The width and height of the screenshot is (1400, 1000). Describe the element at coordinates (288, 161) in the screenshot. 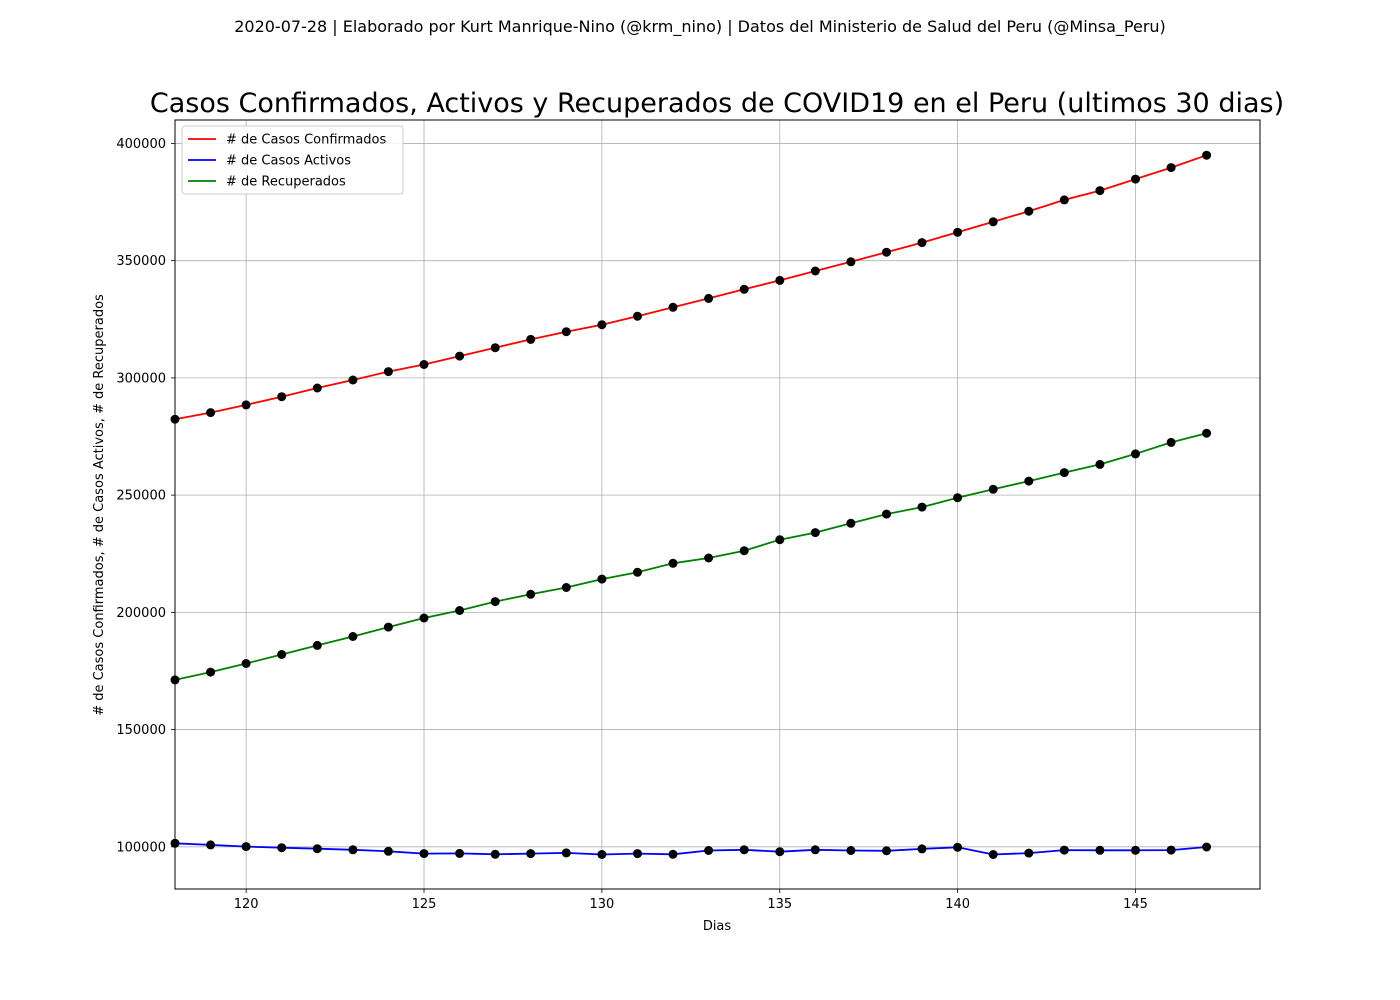

I see `legend-entry: # de Casos Activos` at that location.